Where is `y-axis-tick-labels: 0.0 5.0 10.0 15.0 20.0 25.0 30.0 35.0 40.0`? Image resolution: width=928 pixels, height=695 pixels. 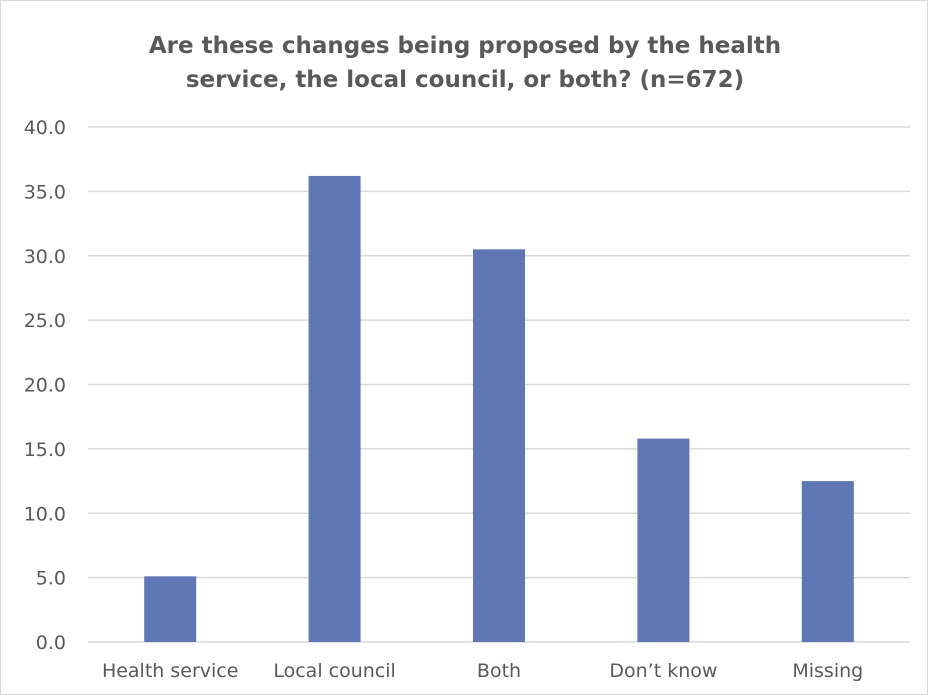
y-axis-tick-labels: 0.0 5.0 10.0 15.0 20.0 25.0 30.0 35.0 40.0 is located at coordinates (45, 385).